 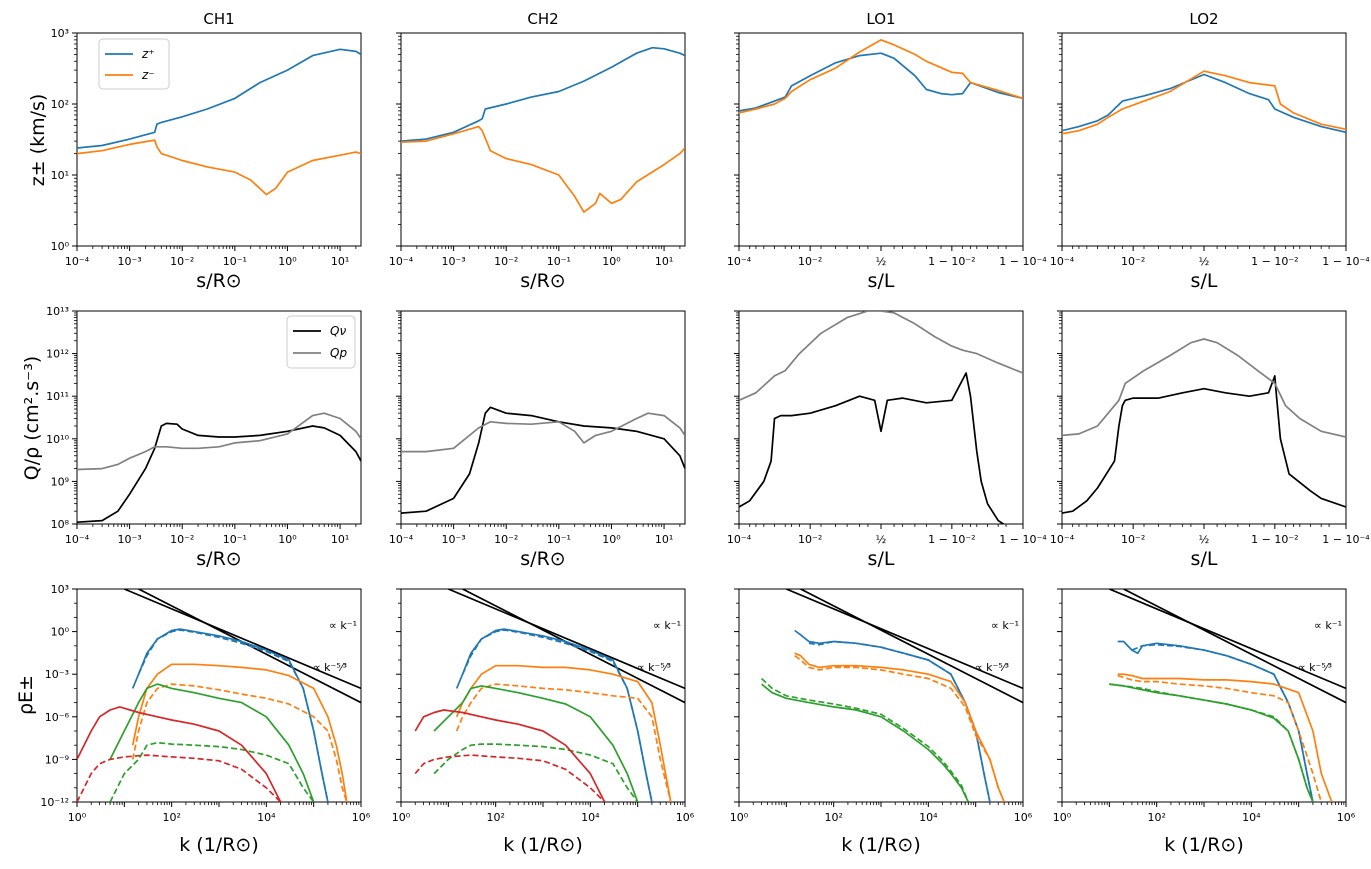 I want to click on r1-ch1-xtick-label: 10⁻⁴, so click(x=77, y=261).